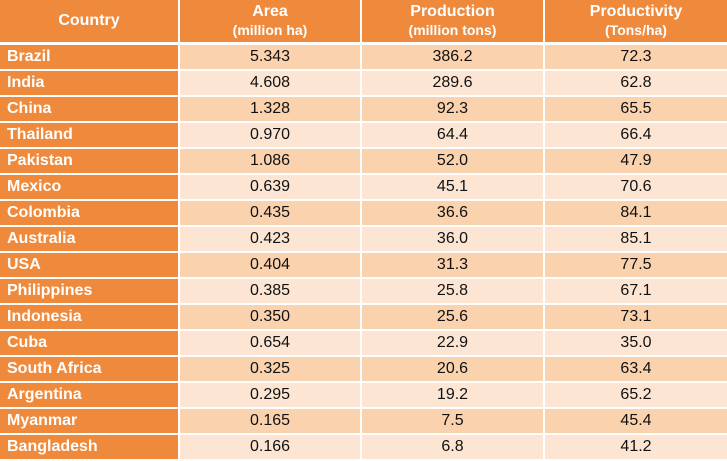  Describe the element at coordinates (271, 110) in the screenshot. I see `area-cell: 1.328` at that location.